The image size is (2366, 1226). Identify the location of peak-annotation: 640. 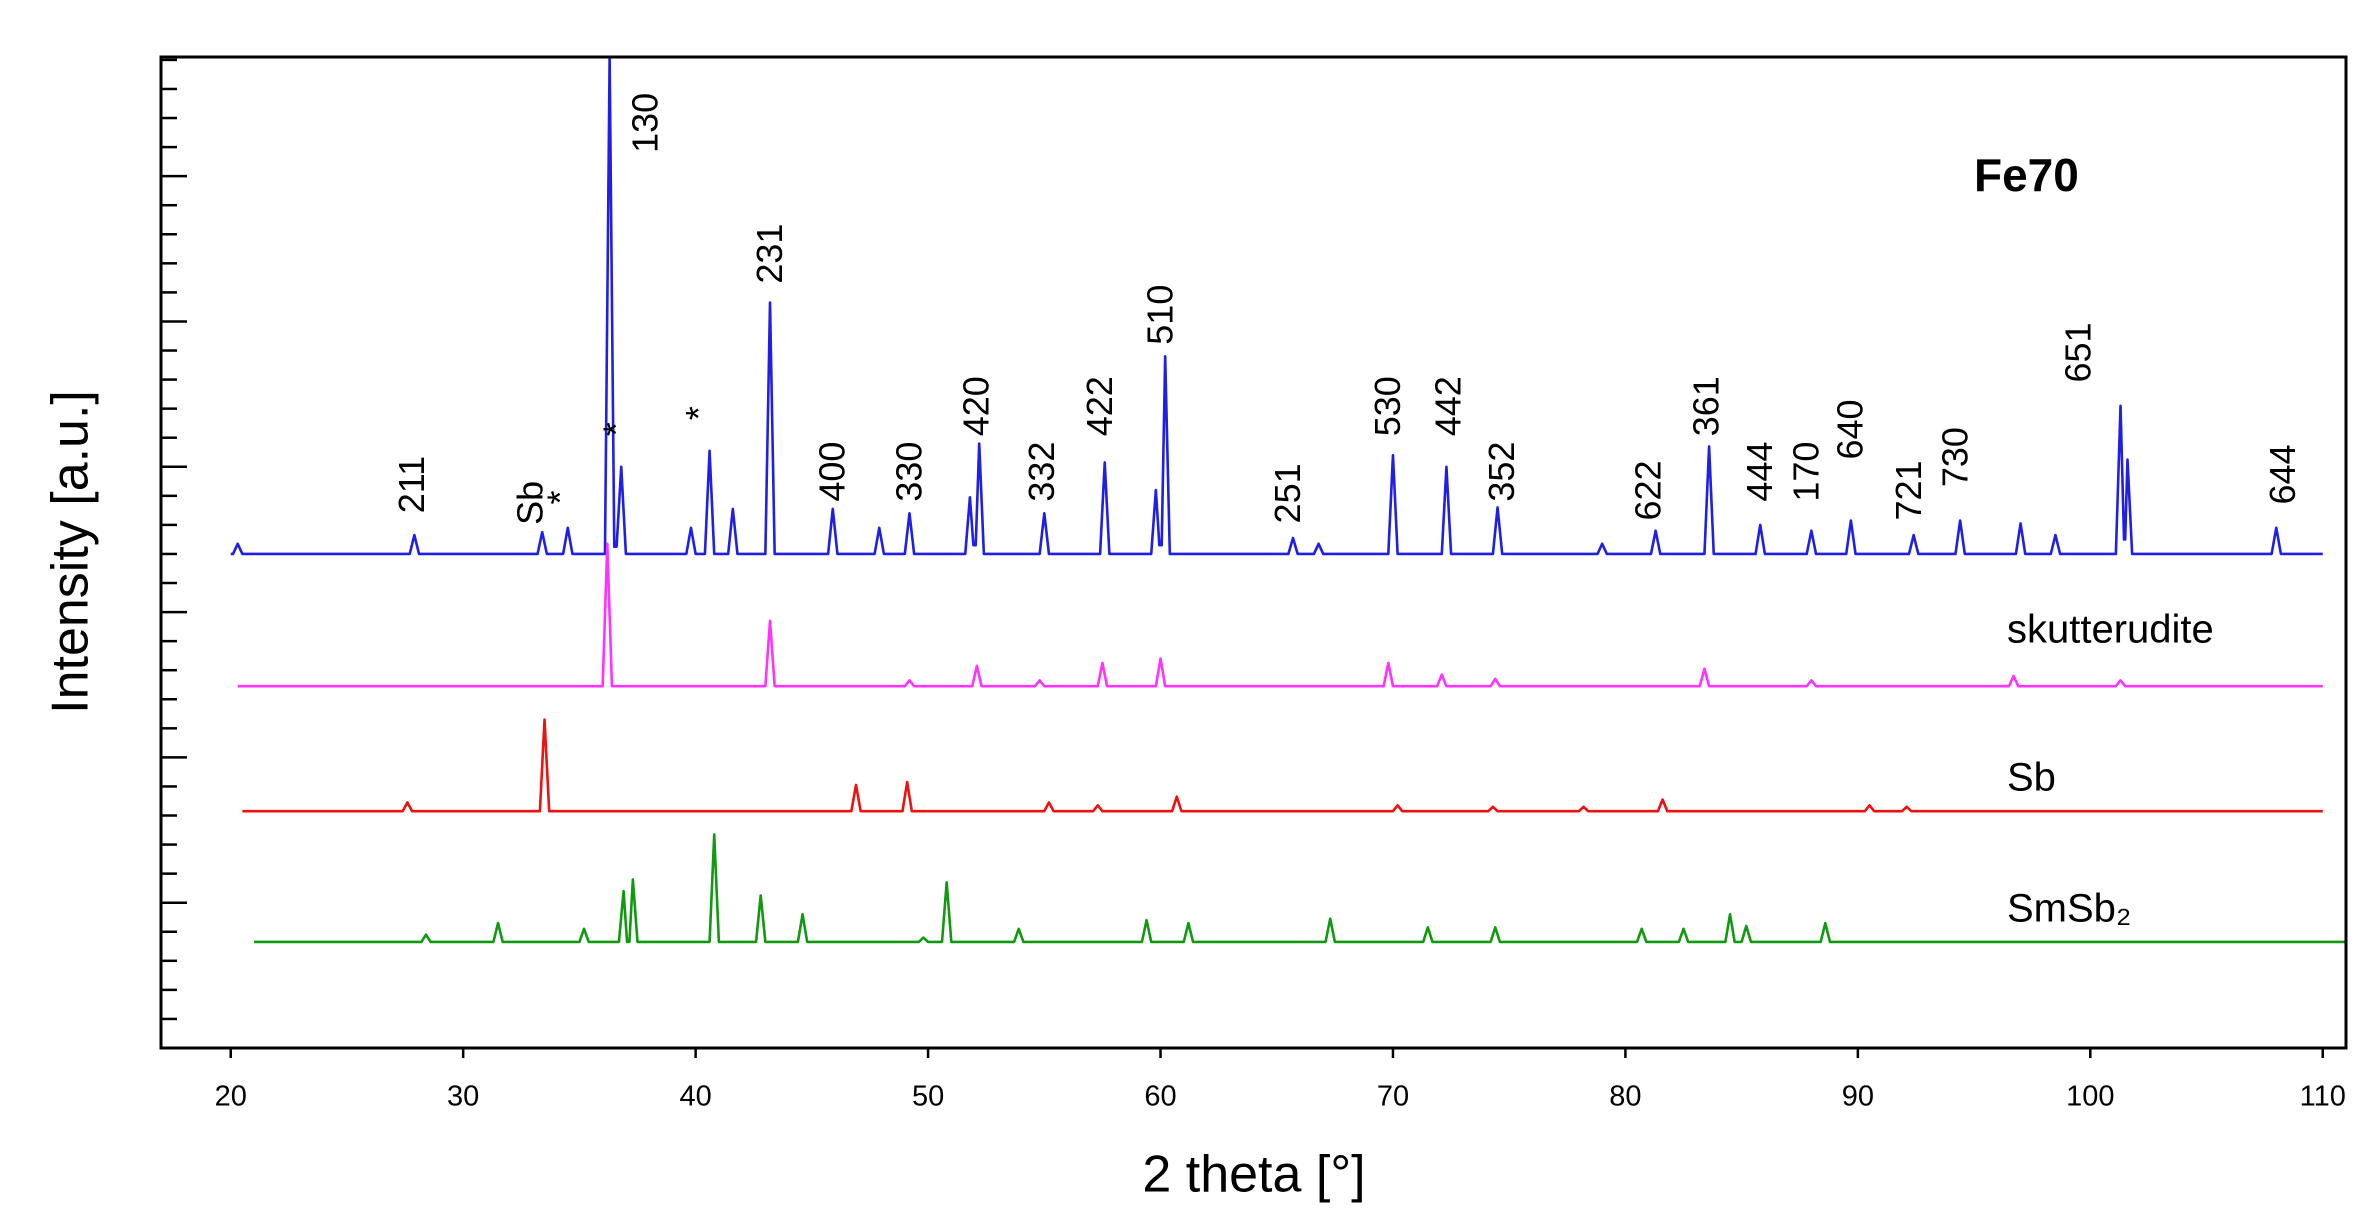
(1850, 429).